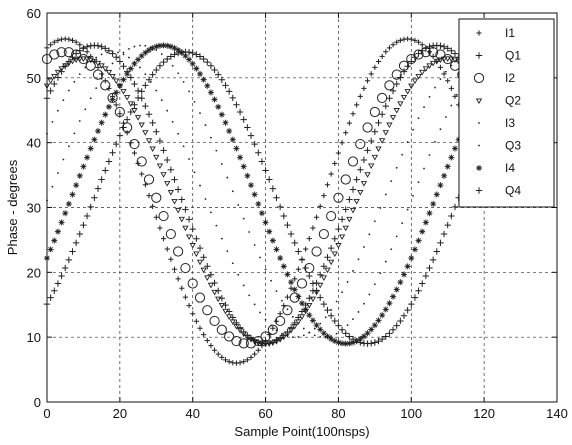 The width and height of the screenshot is (572, 445). What do you see at coordinates (34, 143) in the screenshot?
I see `y-tick-label: 40` at bounding box center [34, 143].